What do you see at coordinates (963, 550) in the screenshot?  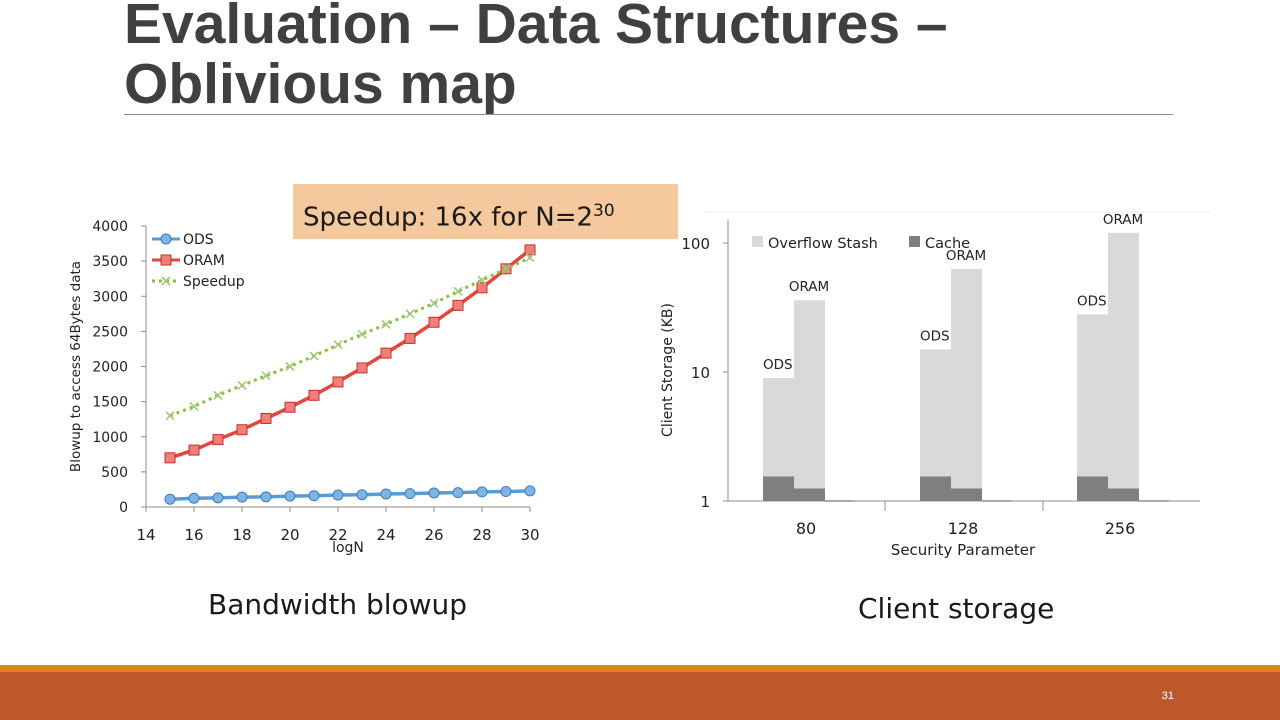 I see `x-axis-title: Security Parameter` at bounding box center [963, 550].